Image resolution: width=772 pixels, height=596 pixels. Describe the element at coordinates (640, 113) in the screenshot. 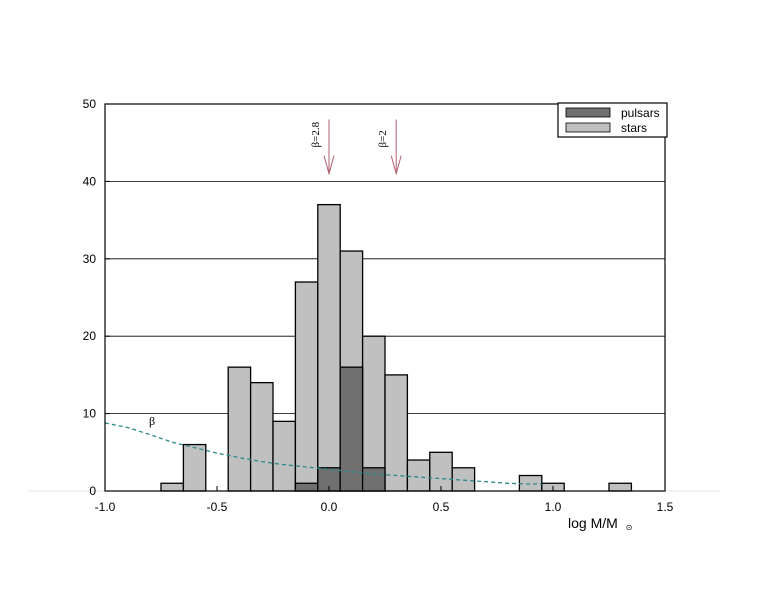

I see `legend-label-pulsars: pulsars` at that location.